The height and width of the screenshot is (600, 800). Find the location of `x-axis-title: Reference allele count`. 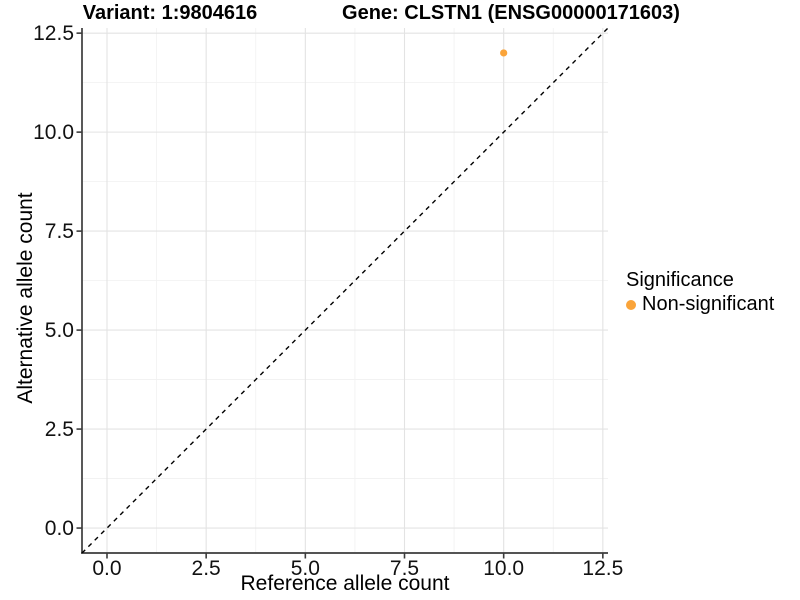

x-axis-title: Reference allele count is located at coordinates (345, 583).